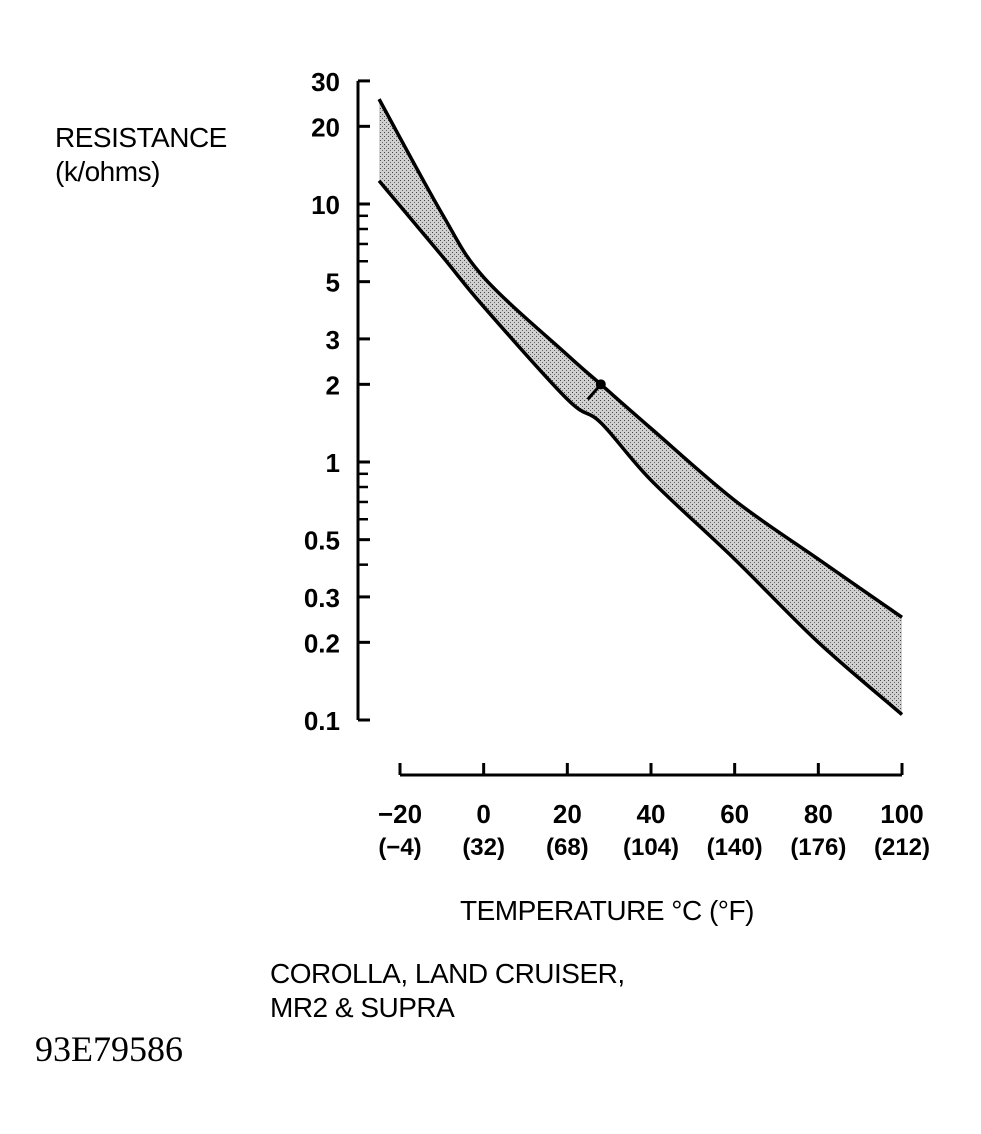  What do you see at coordinates (325, 127) in the screenshot?
I see `y-tick-label: 20` at bounding box center [325, 127].